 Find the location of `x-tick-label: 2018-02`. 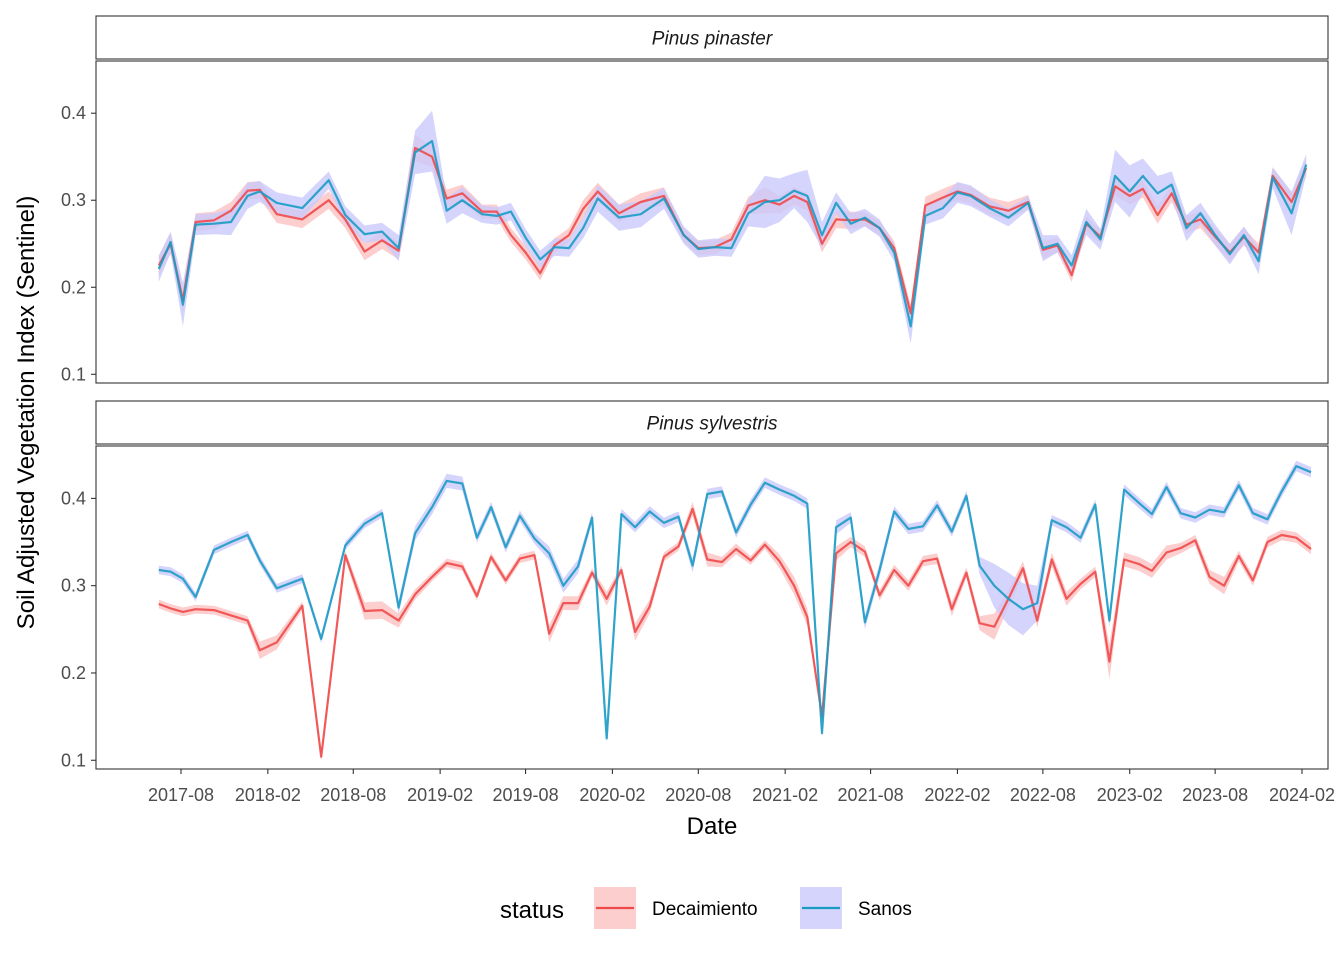

x-tick-label: 2018-02 is located at coordinates (268, 795).